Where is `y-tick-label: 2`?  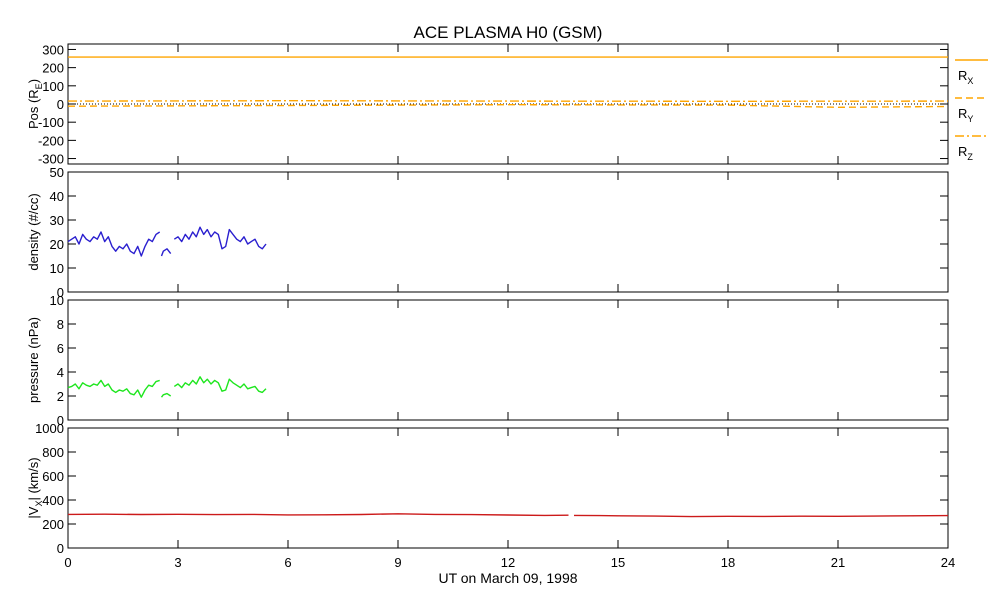 y-tick-label: 2 is located at coordinates (60, 396).